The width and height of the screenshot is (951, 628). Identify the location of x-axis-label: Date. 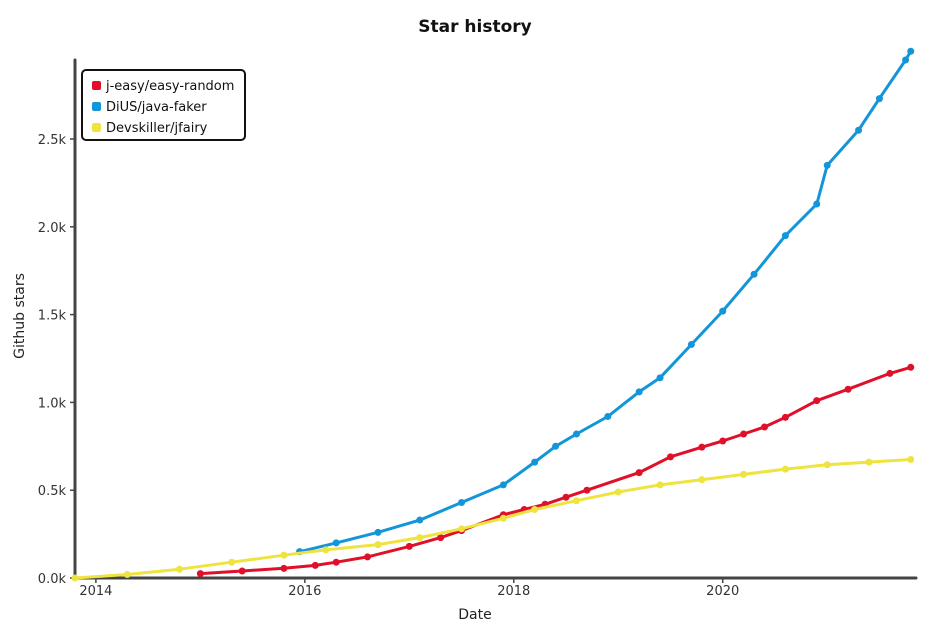
(474, 615).